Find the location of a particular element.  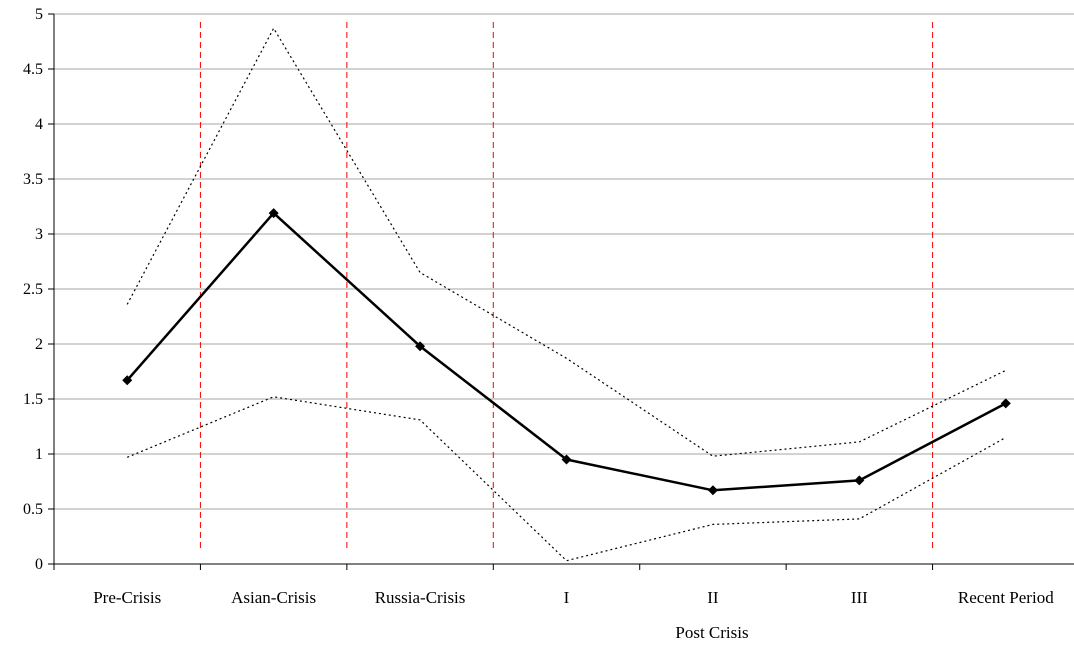

x-group-label: Post Crisis is located at coordinates (711, 632).